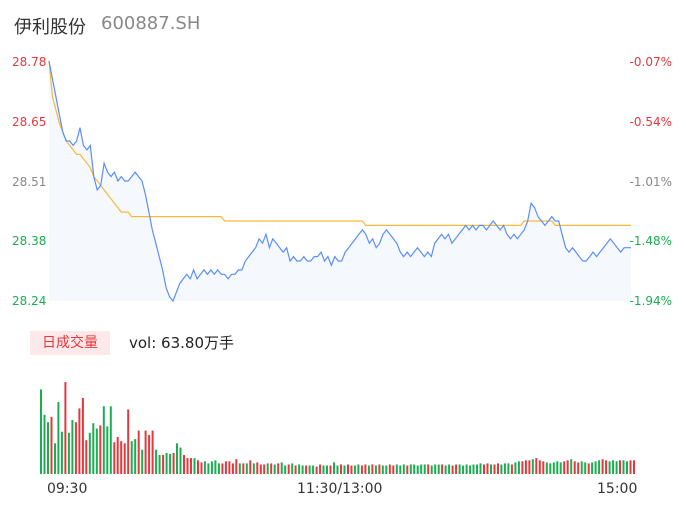 The width and height of the screenshot is (686, 524). What do you see at coordinates (70, 343) in the screenshot?
I see `volume-tag: 日成交量` at bounding box center [70, 343].